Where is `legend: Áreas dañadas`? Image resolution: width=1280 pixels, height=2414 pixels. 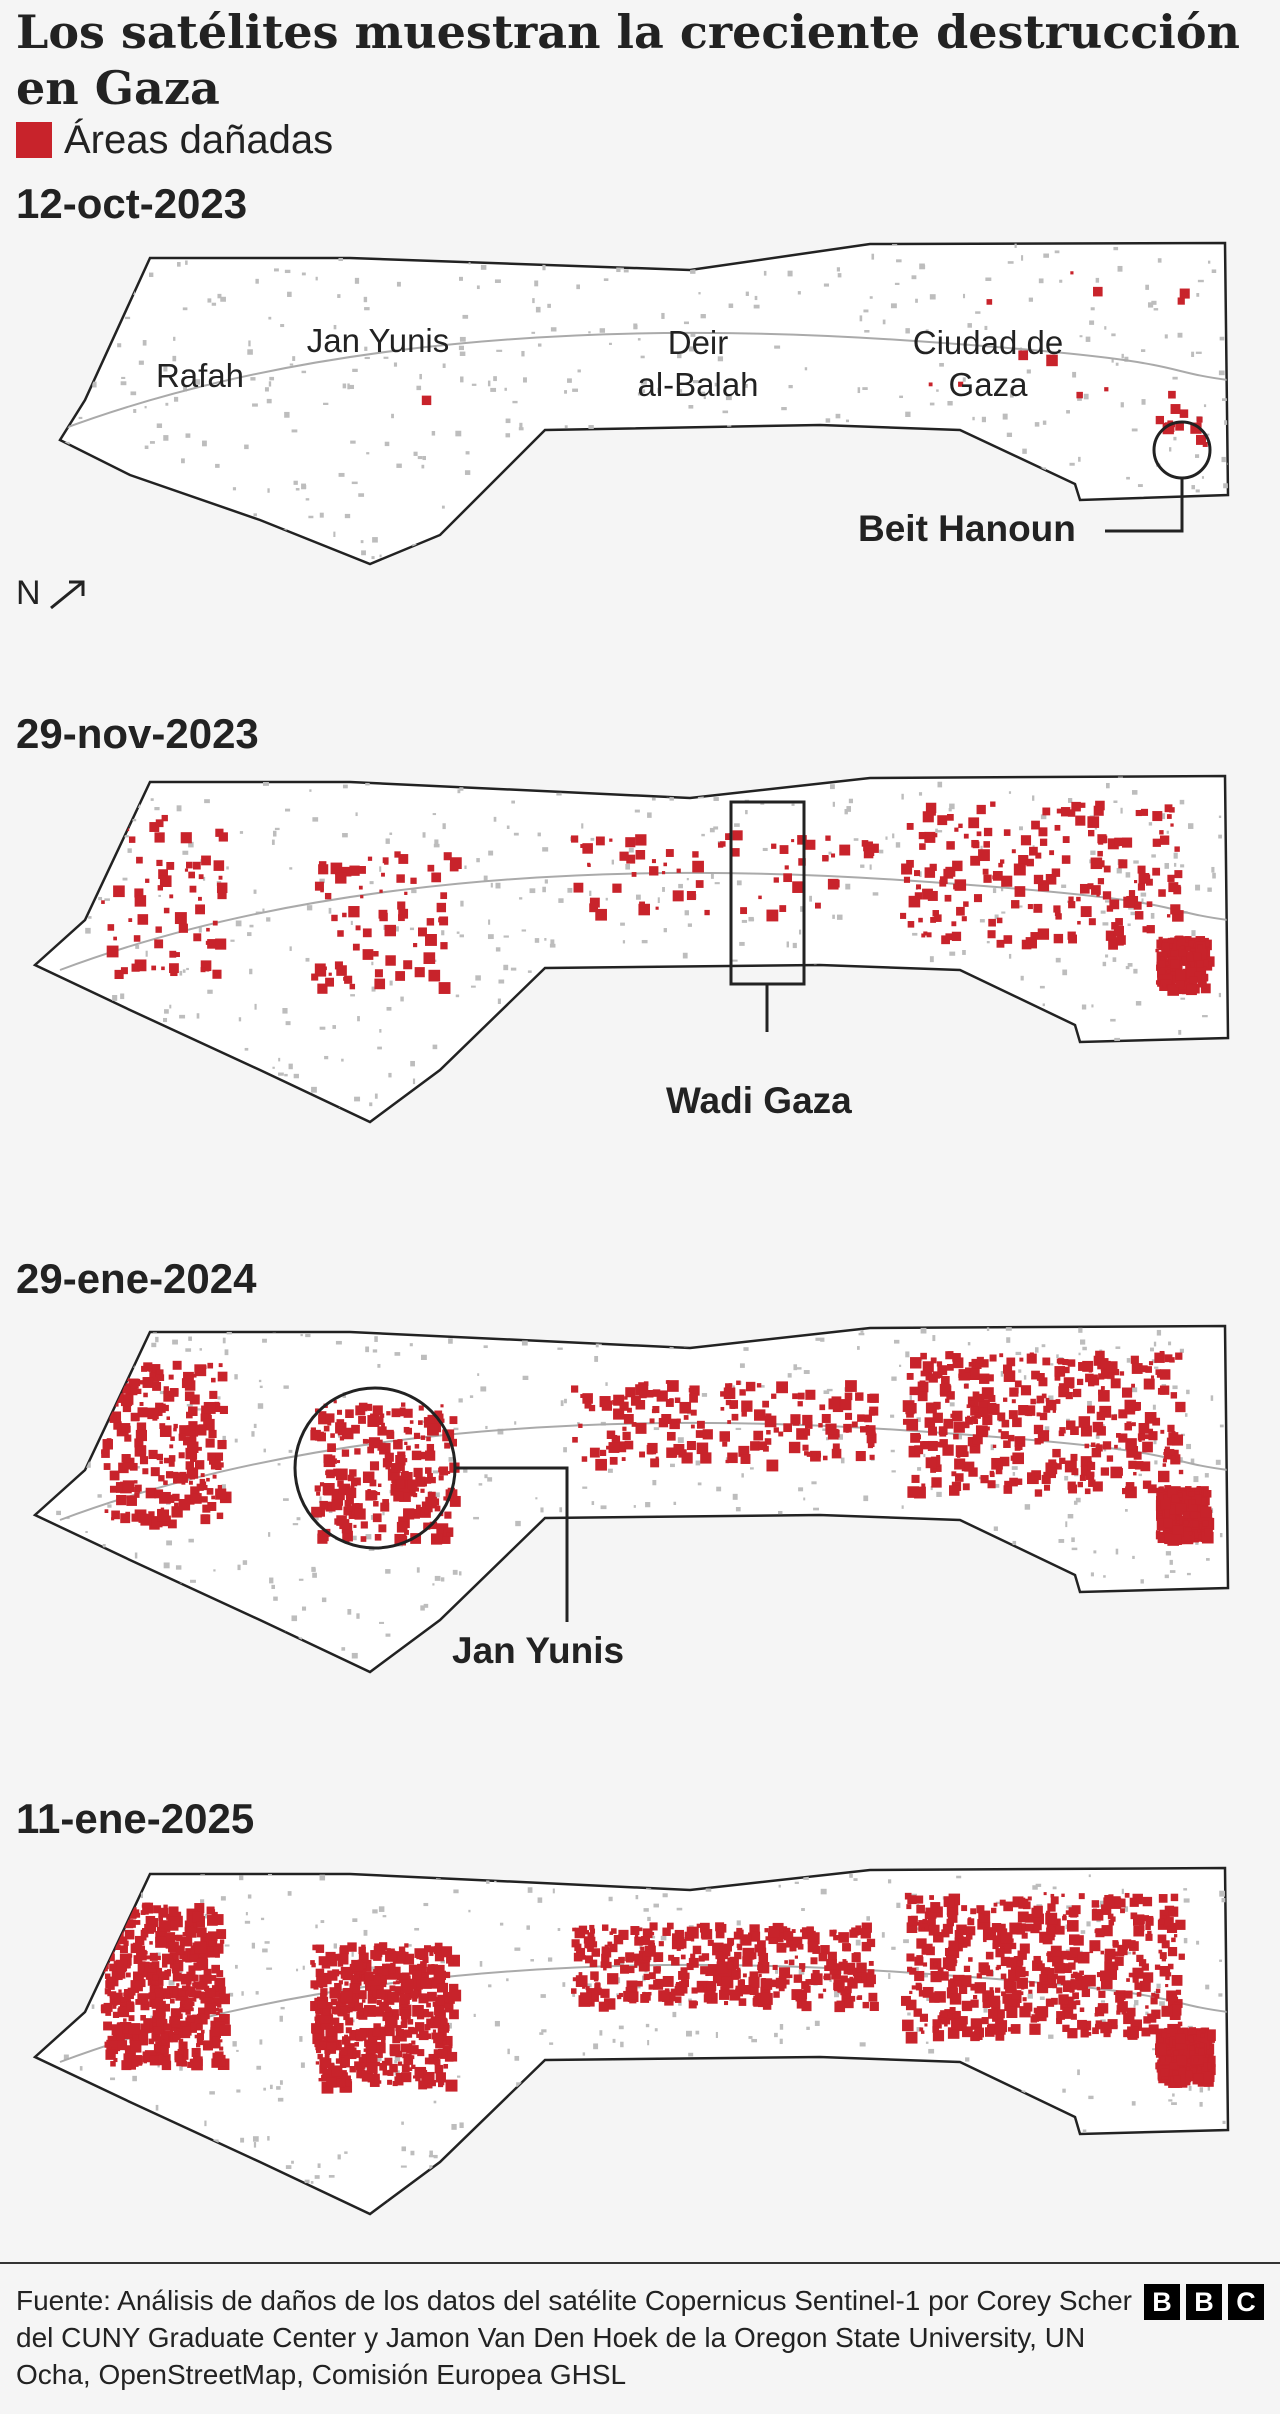
legend: Áreas dañadas is located at coordinates (174, 140).